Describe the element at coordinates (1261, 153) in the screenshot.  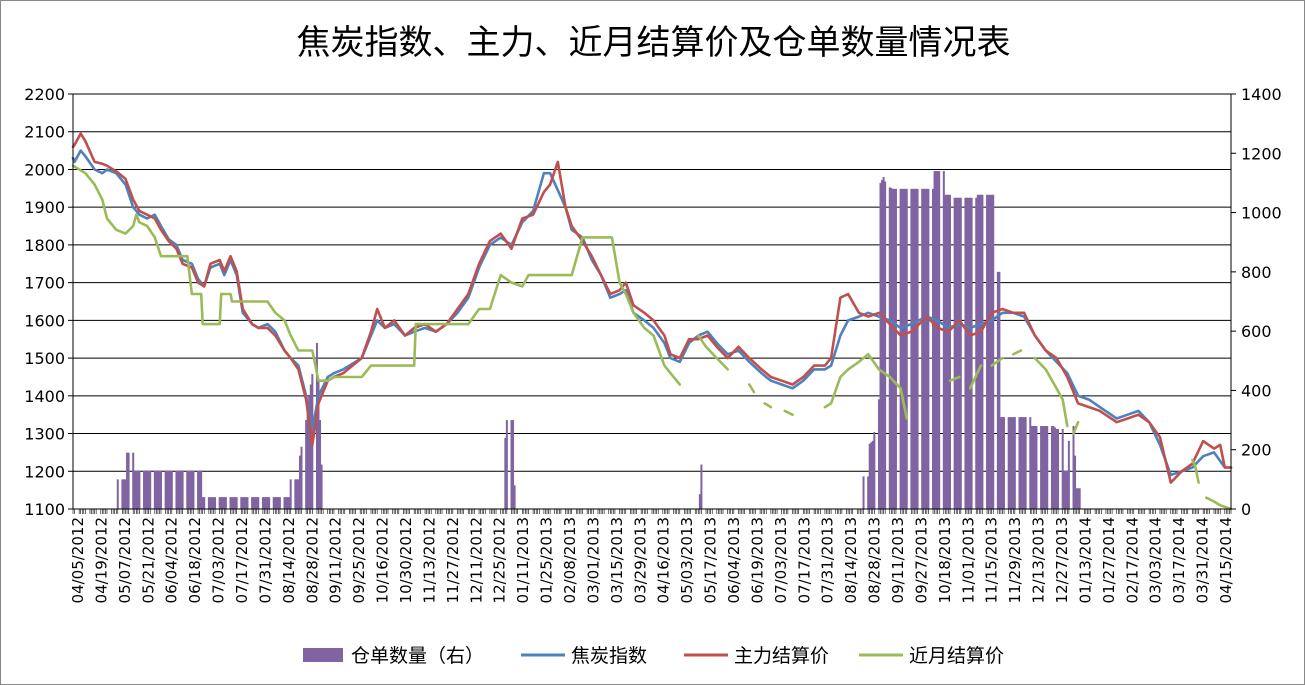
I see `y-right-tick-label: 1200` at that location.